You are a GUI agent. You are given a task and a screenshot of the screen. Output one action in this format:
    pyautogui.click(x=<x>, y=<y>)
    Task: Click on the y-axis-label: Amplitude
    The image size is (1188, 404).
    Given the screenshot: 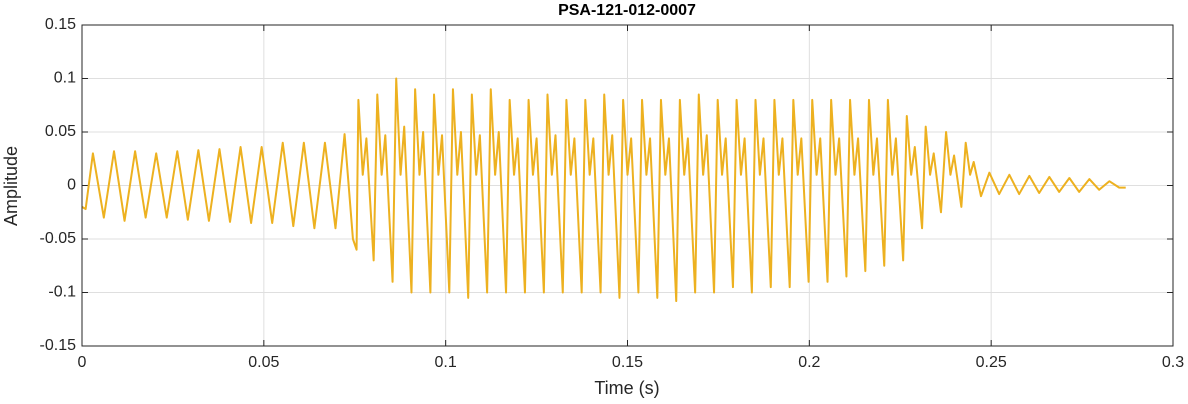 What is the action you would take?
    pyautogui.click(x=11, y=186)
    